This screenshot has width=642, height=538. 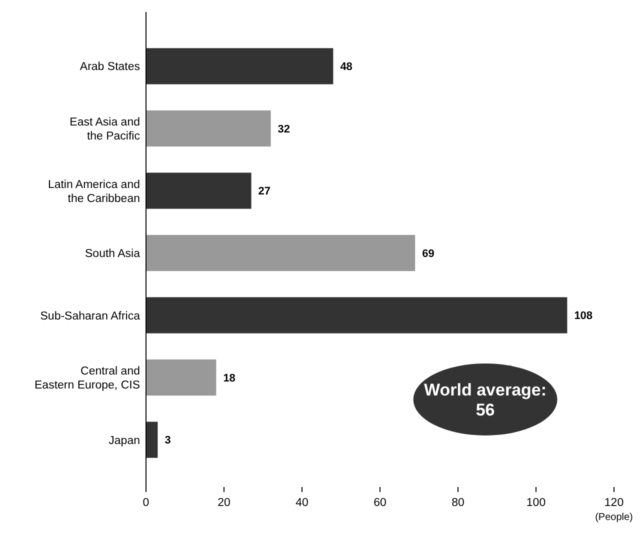 What do you see at coordinates (105, 129) in the screenshot?
I see `y-tick-label: East Asia and the Pacific` at bounding box center [105, 129].